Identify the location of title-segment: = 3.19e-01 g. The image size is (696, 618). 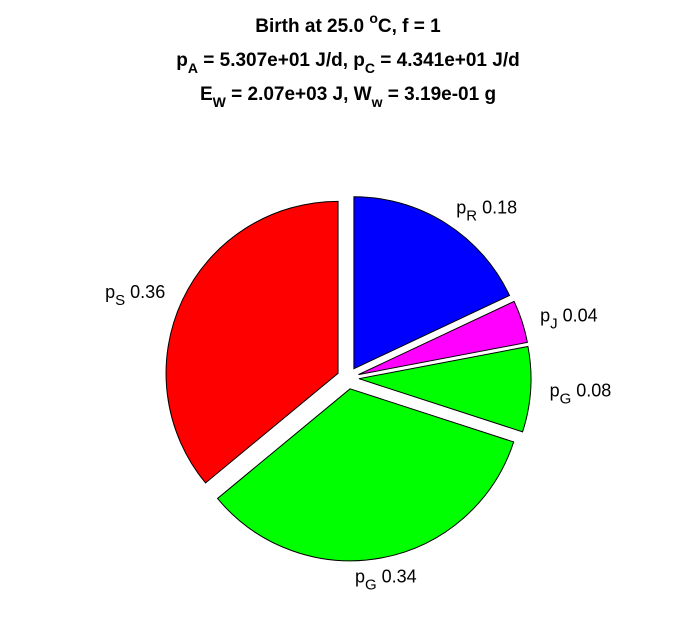
(440, 94).